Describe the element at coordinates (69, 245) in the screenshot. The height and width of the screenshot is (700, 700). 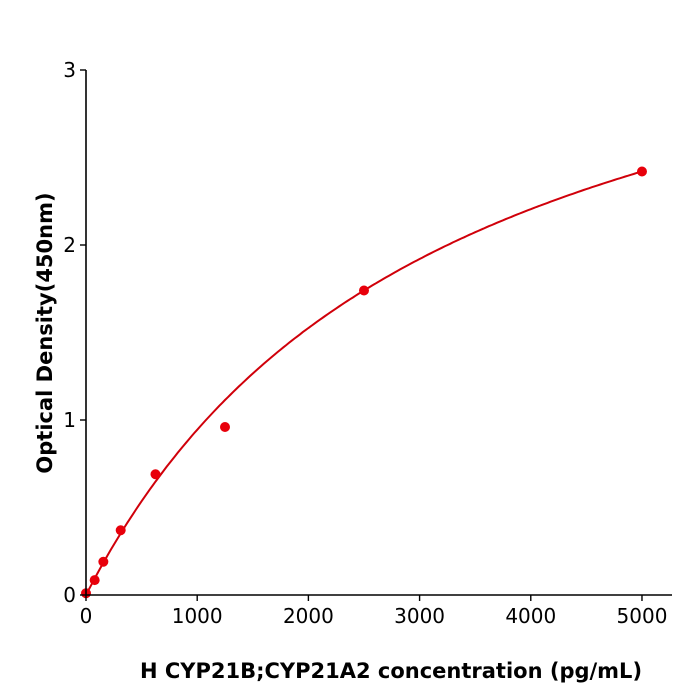
I see `y-tick-label: 2` at that location.